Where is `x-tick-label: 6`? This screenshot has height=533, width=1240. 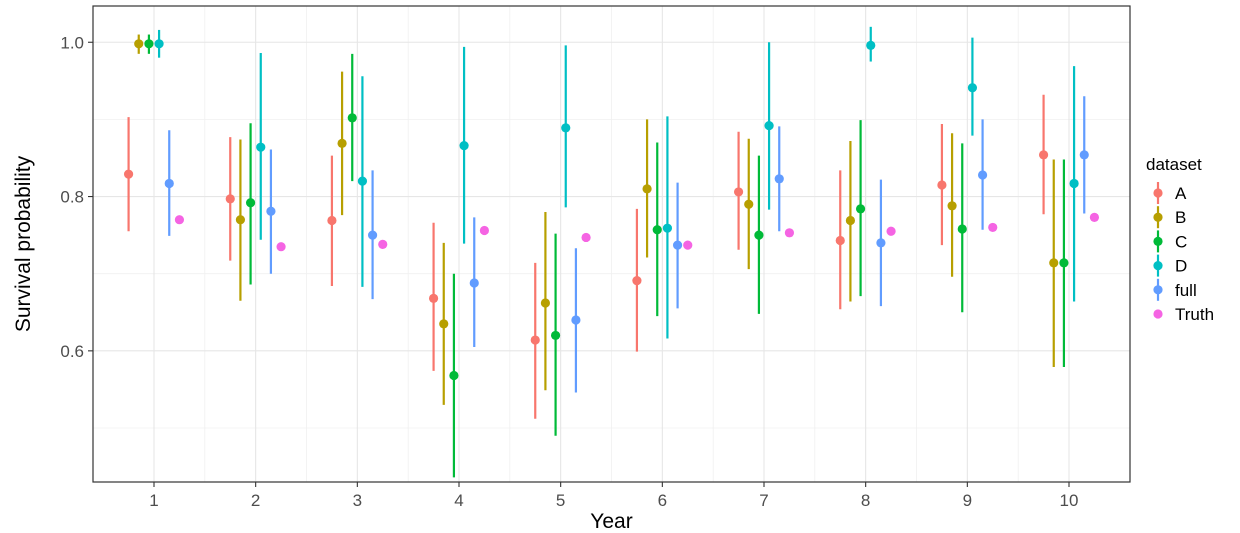
x-tick-label: 6 is located at coordinates (662, 500).